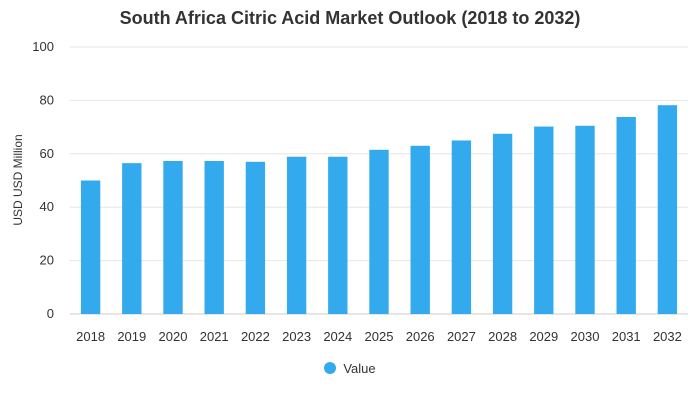 The height and width of the screenshot is (400, 700). Describe the element at coordinates (214, 336) in the screenshot. I see `x-tick-label: 2021` at that location.